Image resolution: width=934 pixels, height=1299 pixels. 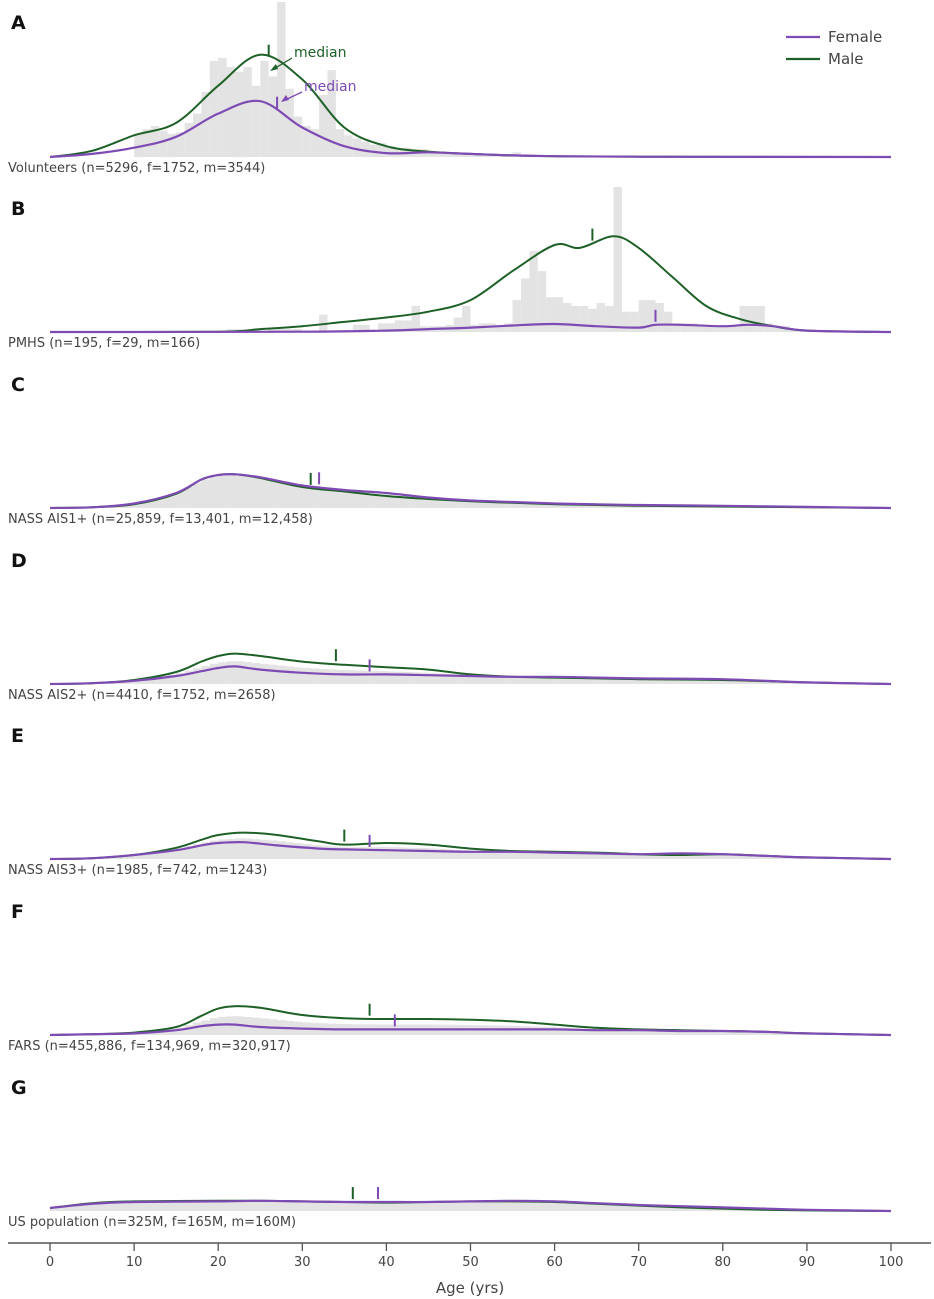 I want to click on panel-letter: E, so click(x=17, y=736).